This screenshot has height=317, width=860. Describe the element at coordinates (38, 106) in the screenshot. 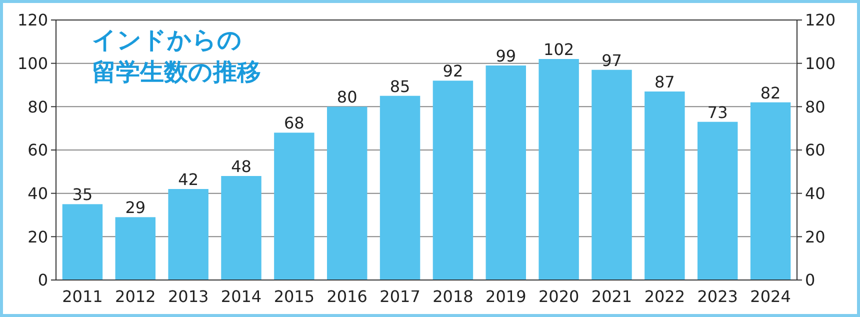

I see `y-tick-label: 80` at that location.